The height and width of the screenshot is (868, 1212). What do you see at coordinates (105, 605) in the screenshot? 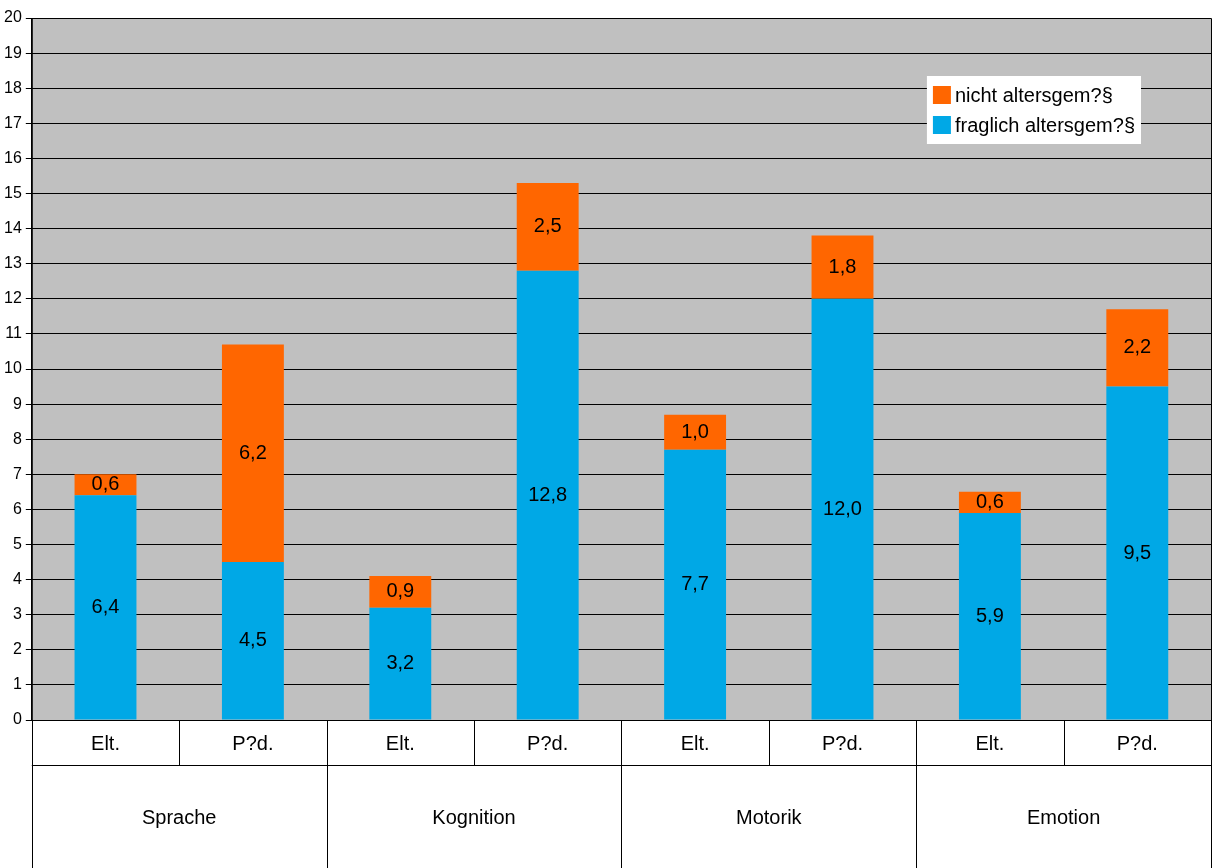
I see `data-label: 6,4` at bounding box center [105, 605].